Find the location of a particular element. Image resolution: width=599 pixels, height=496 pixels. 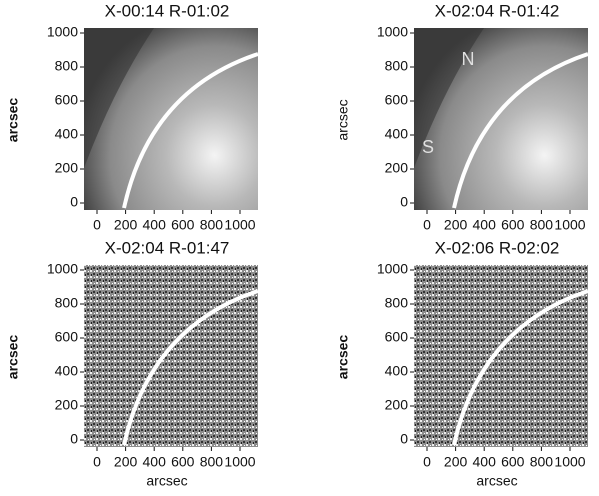

panel-title: X-00:14 R-01:02 is located at coordinates (167, 10).